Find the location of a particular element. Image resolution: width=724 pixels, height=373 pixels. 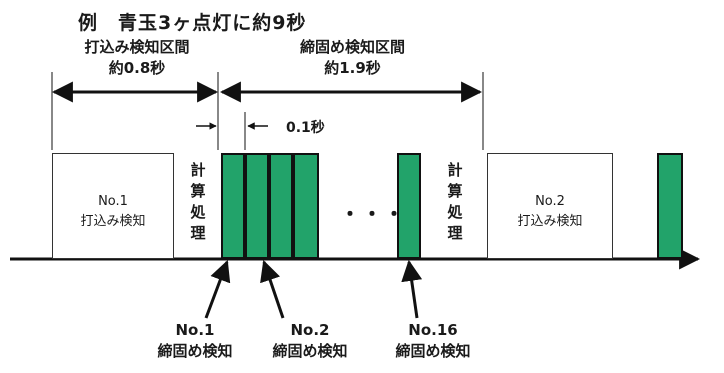

phase-name: 締固め検知区間 is located at coordinates (352, 47).